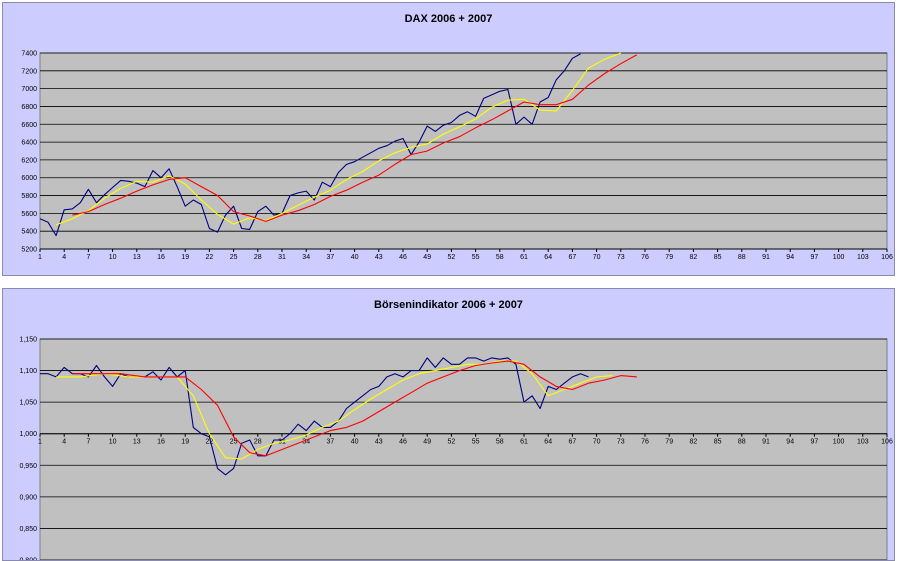 The width and height of the screenshot is (900, 561). What do you see at coordinates (28, 434) in the screenshot?
I see `y-tick-label: 1,000` at bounding box center [28, 434].